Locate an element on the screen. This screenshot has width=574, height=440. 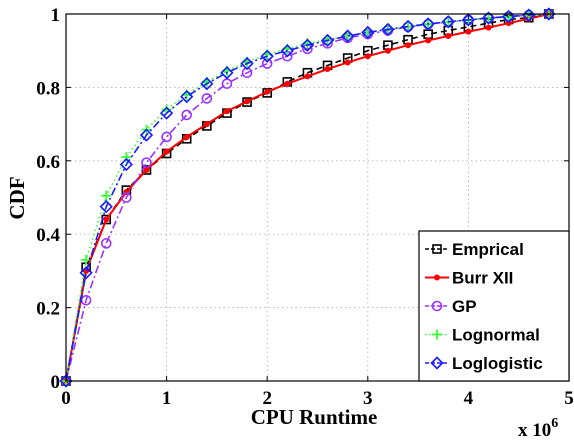
legend-label-burr-xii: Burr XII is located at coordinates (482, 278).